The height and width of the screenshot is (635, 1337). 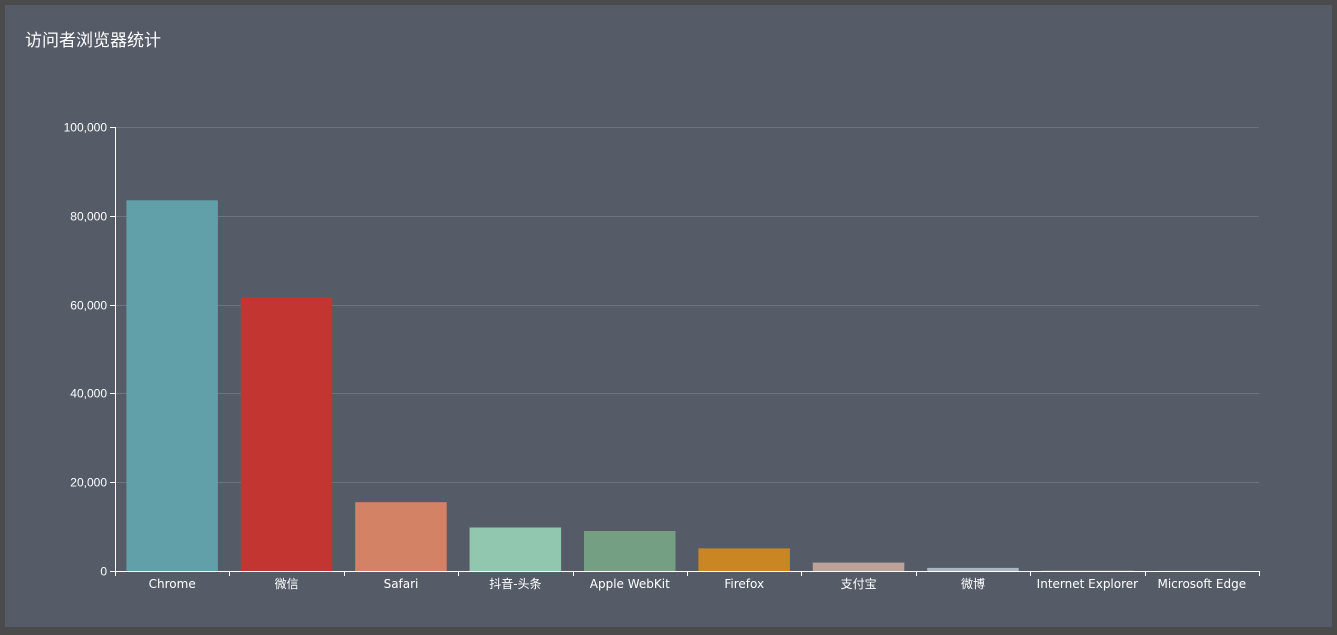 I want to click on x-category-label: Firefox, so click(x=744, y=584).